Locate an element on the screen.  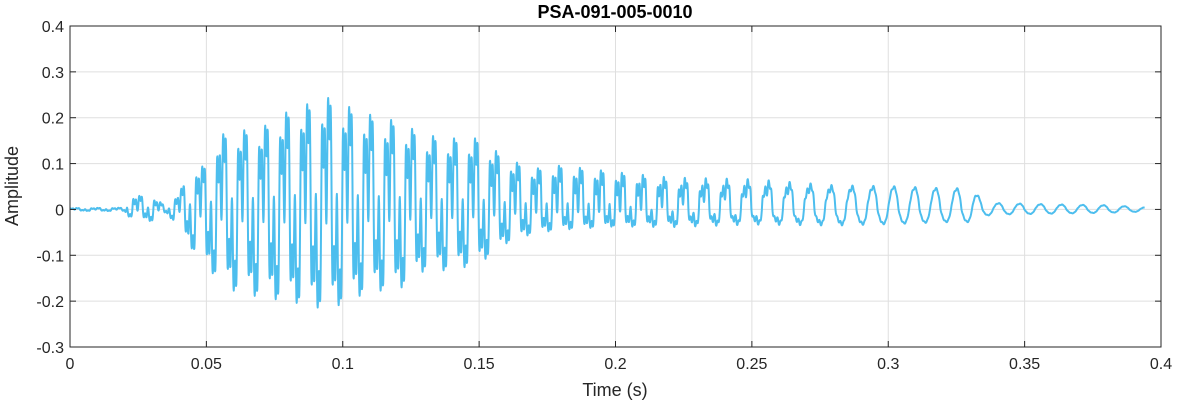
x-tick-label: 0.4 is located at coordinates (1161, 364).